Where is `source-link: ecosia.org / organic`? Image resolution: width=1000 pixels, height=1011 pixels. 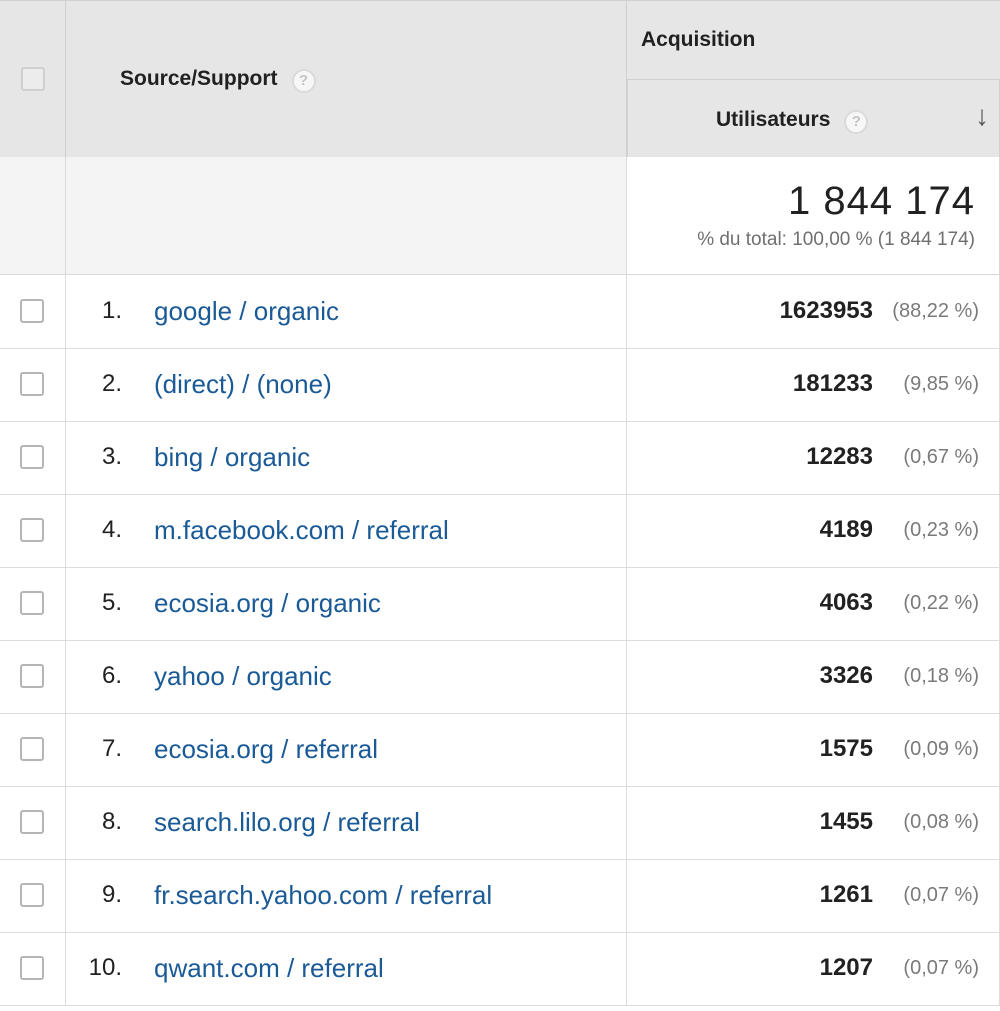
source-link: ecosia.org / organic is located at coordinates (267, 603).